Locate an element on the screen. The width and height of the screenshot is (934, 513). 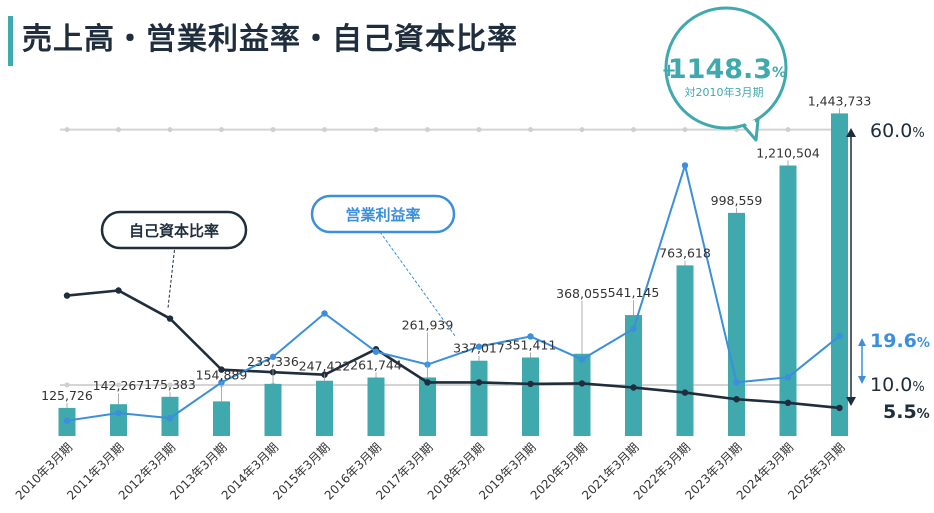
bar-value-label: 541,145 is located at coordinates (634, 292).